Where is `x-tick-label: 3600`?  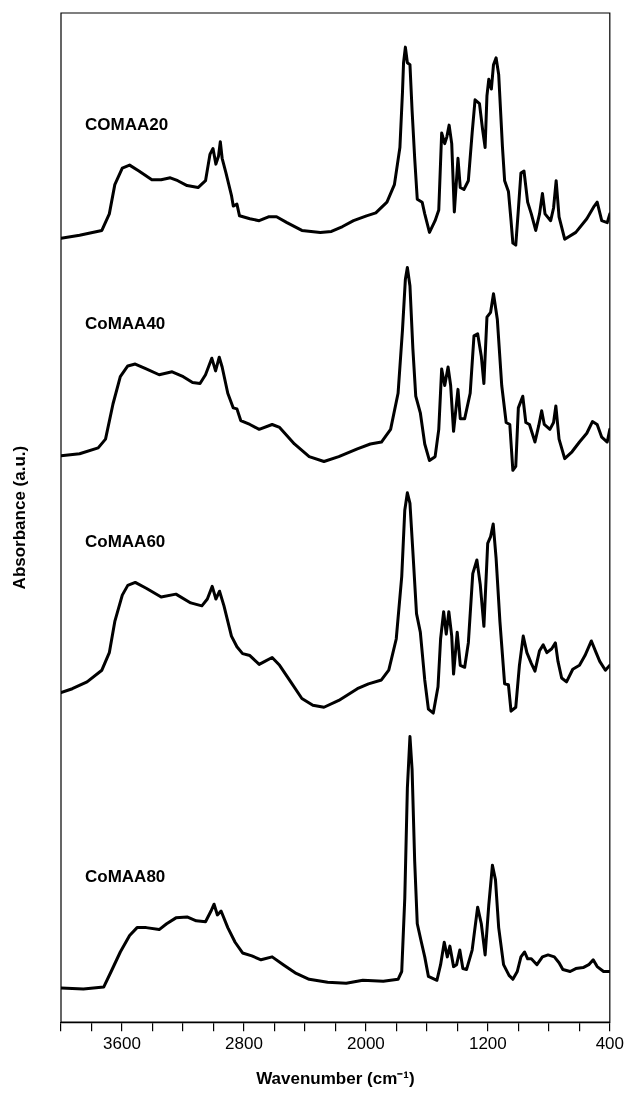 x-tick-label: 3600 is located at coordinates (122, 1044).